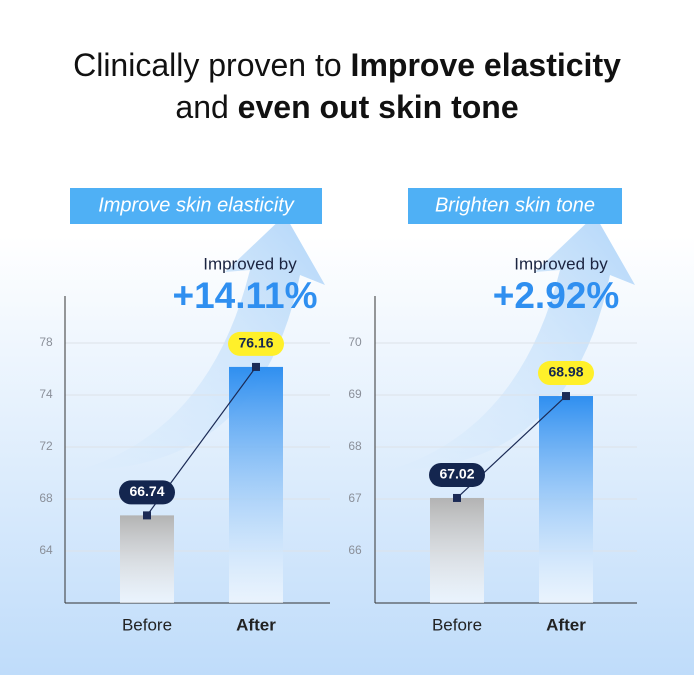 The height and width of the screenshot is (675, 694). I want to click on y-tick-label: 78, so click(46, 342).